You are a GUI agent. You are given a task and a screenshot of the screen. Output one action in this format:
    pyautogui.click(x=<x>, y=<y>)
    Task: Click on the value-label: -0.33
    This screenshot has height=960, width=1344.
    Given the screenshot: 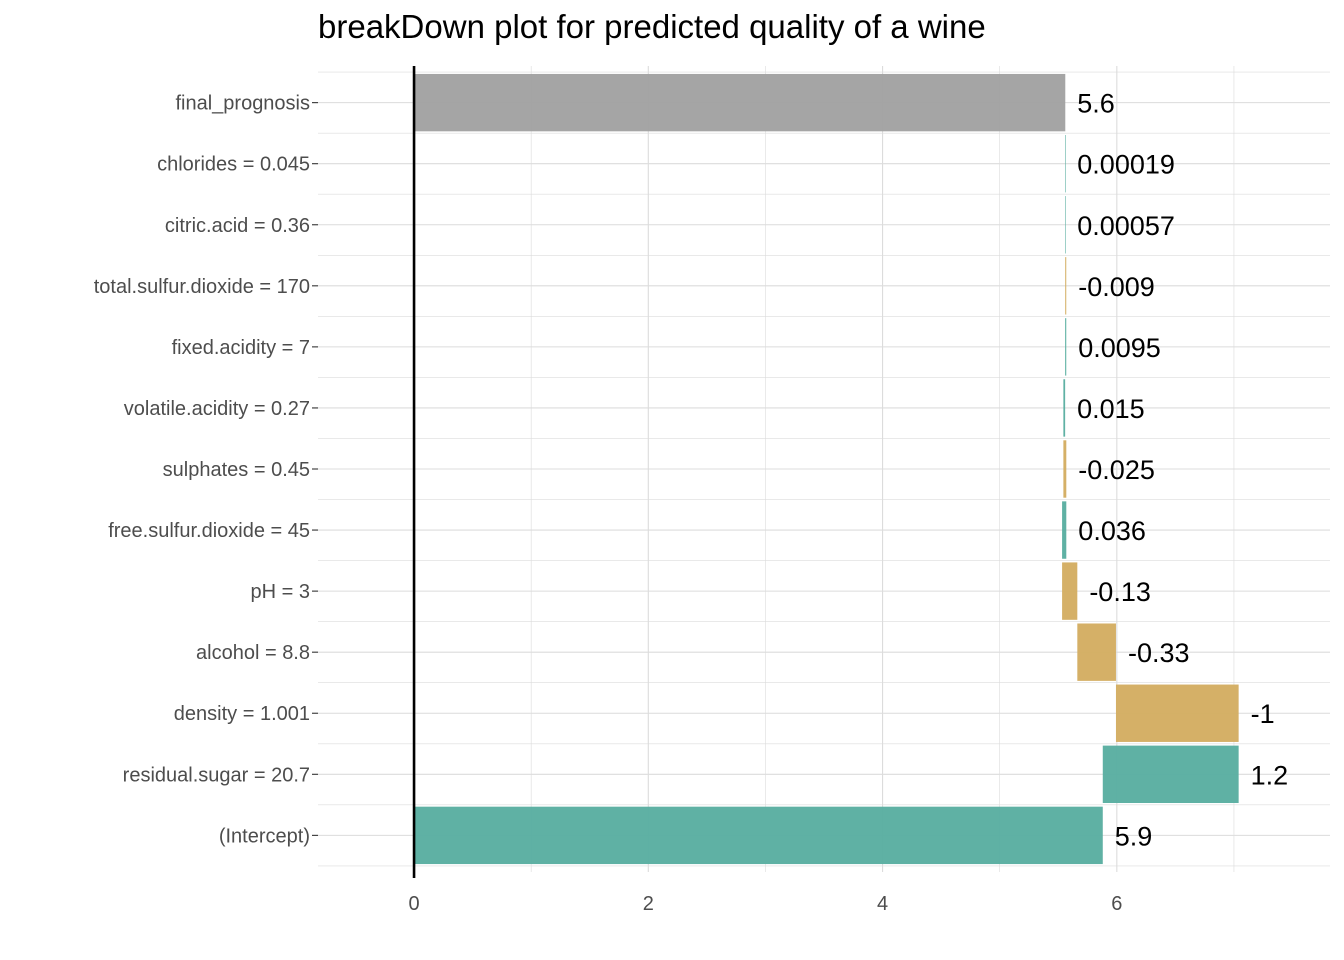 What is the action you would take?
    pyautogui.click(x=1159, y=653)
    